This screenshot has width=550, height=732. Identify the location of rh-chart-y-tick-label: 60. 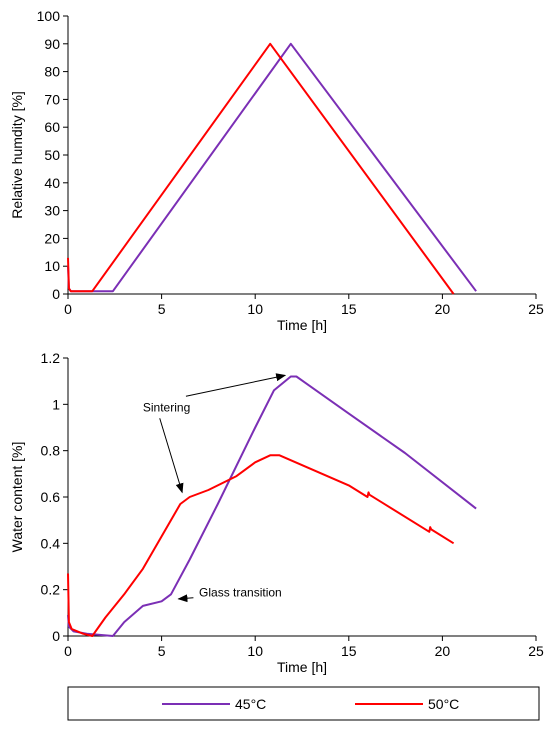
(52, 127).